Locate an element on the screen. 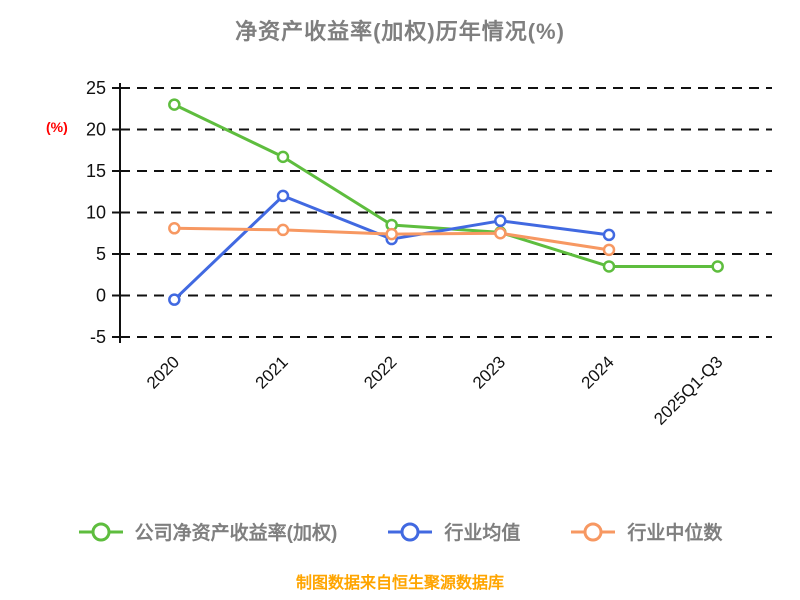 Image resolution: width=800 pixels, height=600 pixels. y-tick-label: -5 is located at coordinates (98, 337).